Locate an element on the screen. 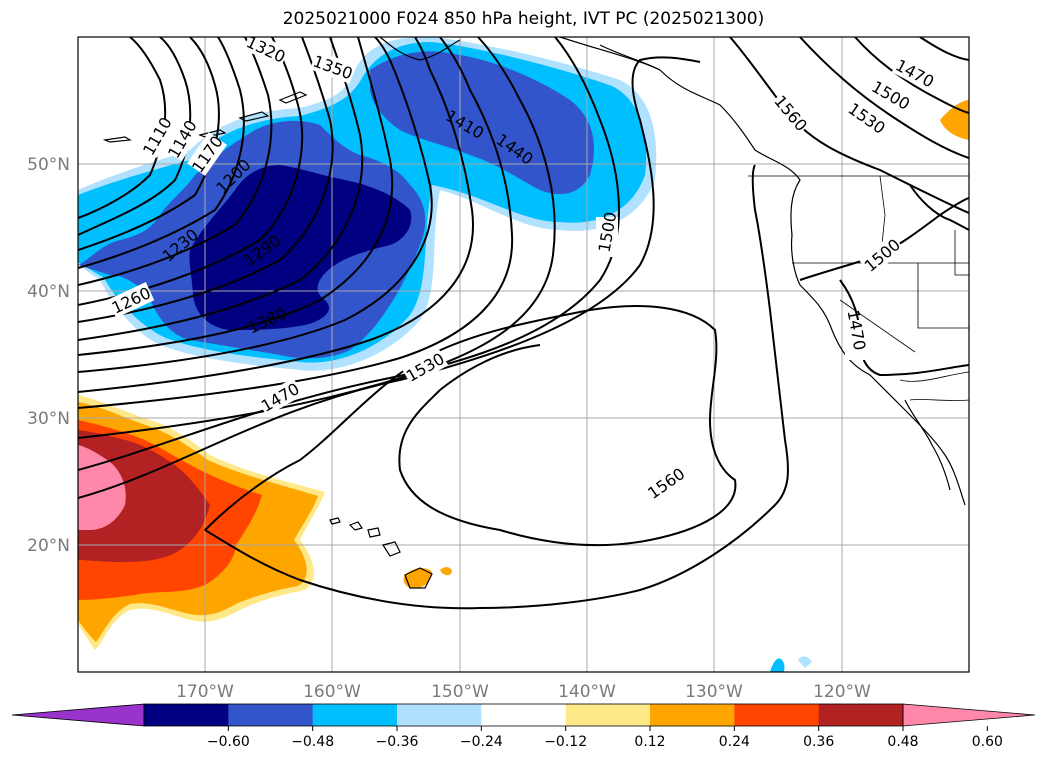 The image size is (1047, 765). colorbar-tick-label: 0.48 is located at coordinates (902, 742).